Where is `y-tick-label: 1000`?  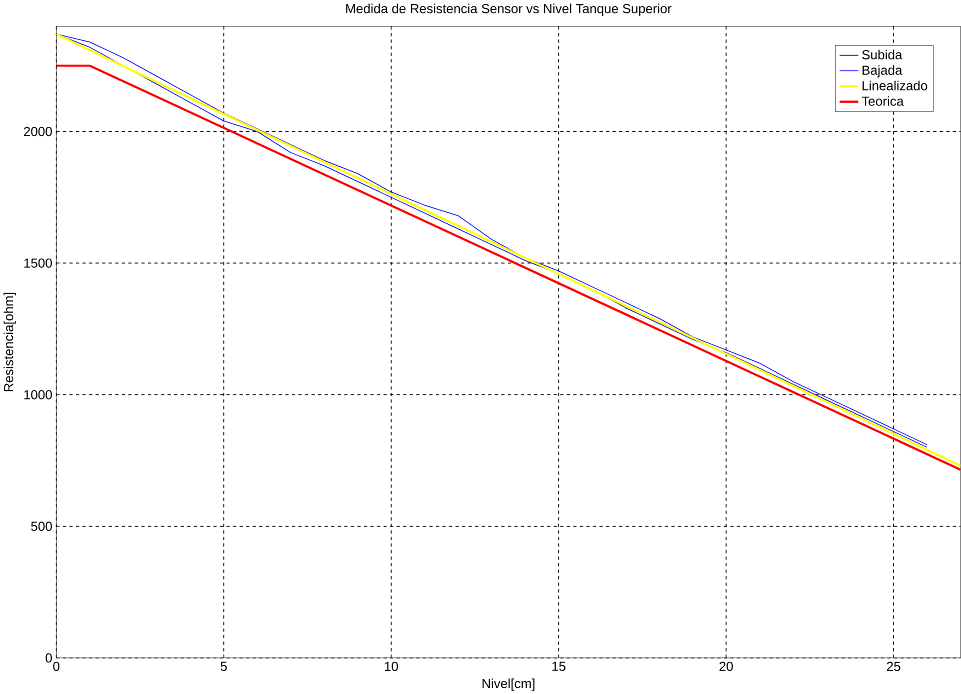
y-tick-label: 1000 is located at coordinates (38, 395).